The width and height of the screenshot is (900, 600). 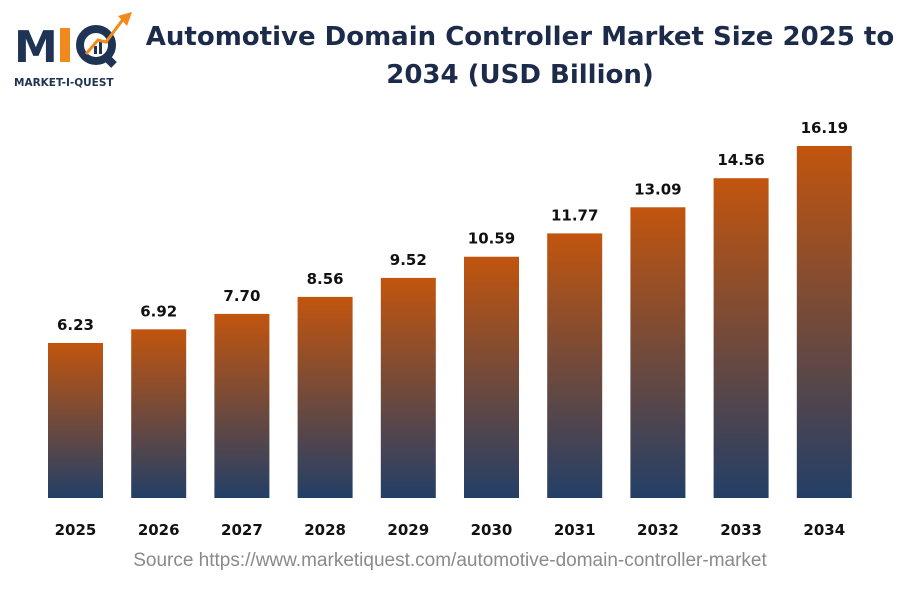 I want to click on x-tick-label: 2026, so click(x=159, y=530).